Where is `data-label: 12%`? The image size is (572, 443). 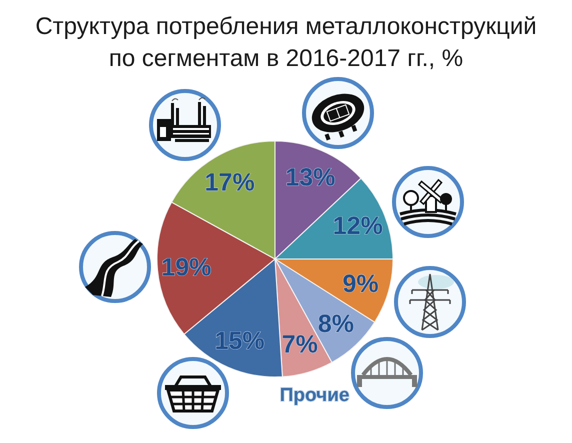 data-label: 12% is located at coordinates (357, 226).